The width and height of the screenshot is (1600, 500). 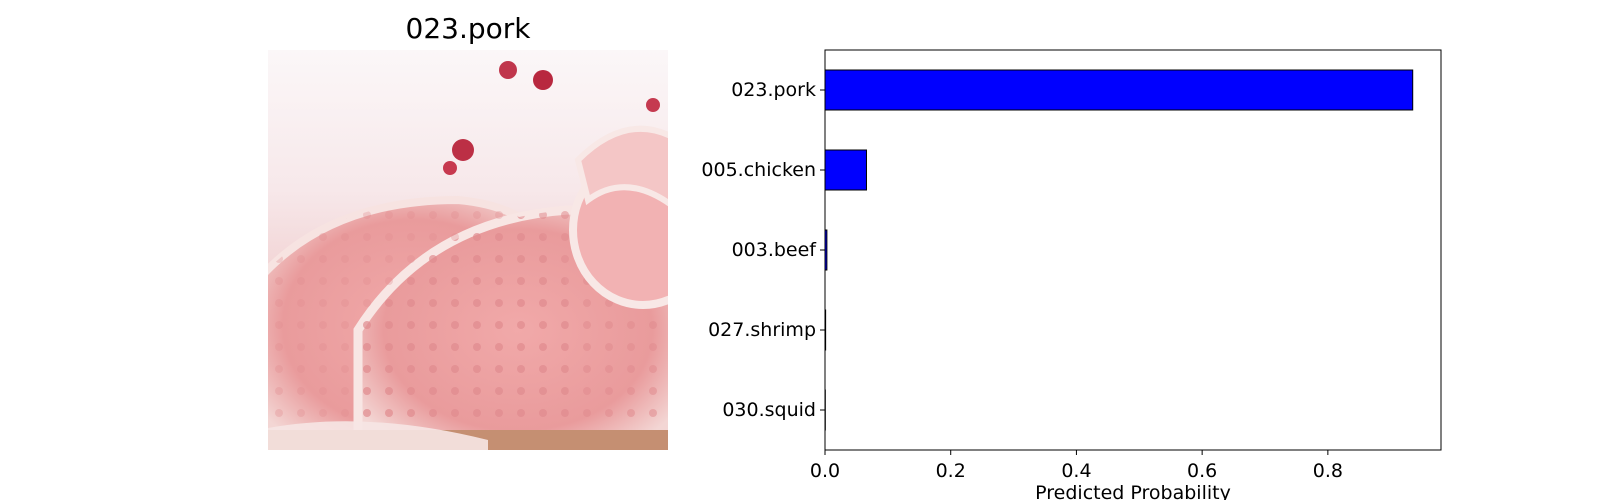 What do you see at coordinates (825, 330) in the screenshot?
I see `bar-027.shrimp` at bounding box center [825, 330].